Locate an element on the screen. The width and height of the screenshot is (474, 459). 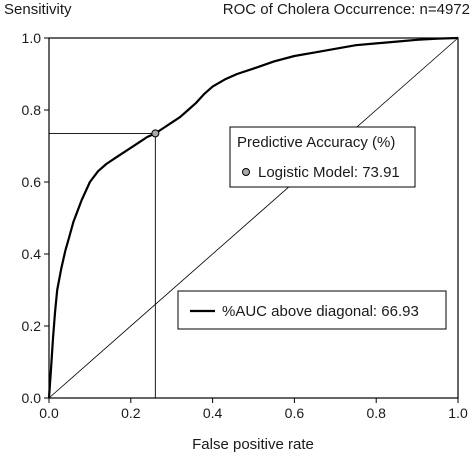
cutoff-marker-point is located at coordinates (155, 133).